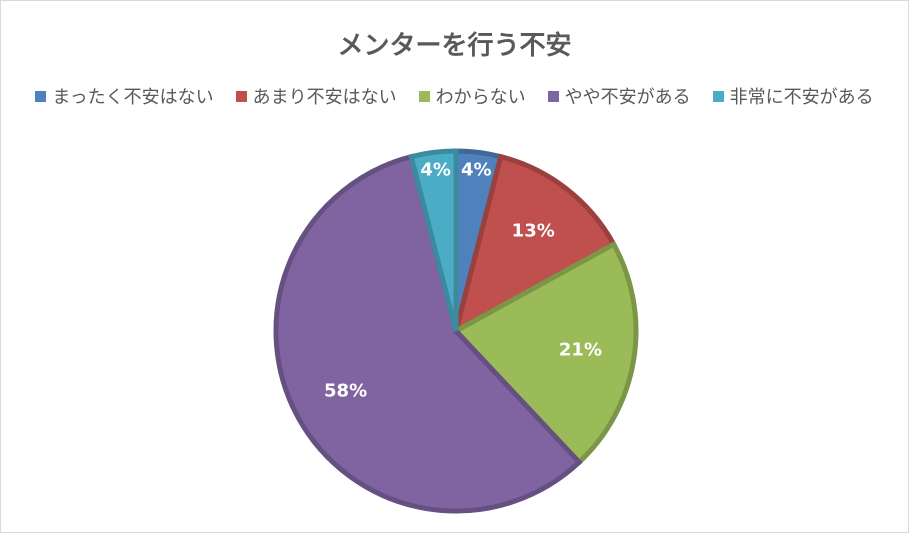 Image resolution: width=909 pixels, height=533 pixels. I want to click on legend-label: やや不安がある, so click(627, 97).